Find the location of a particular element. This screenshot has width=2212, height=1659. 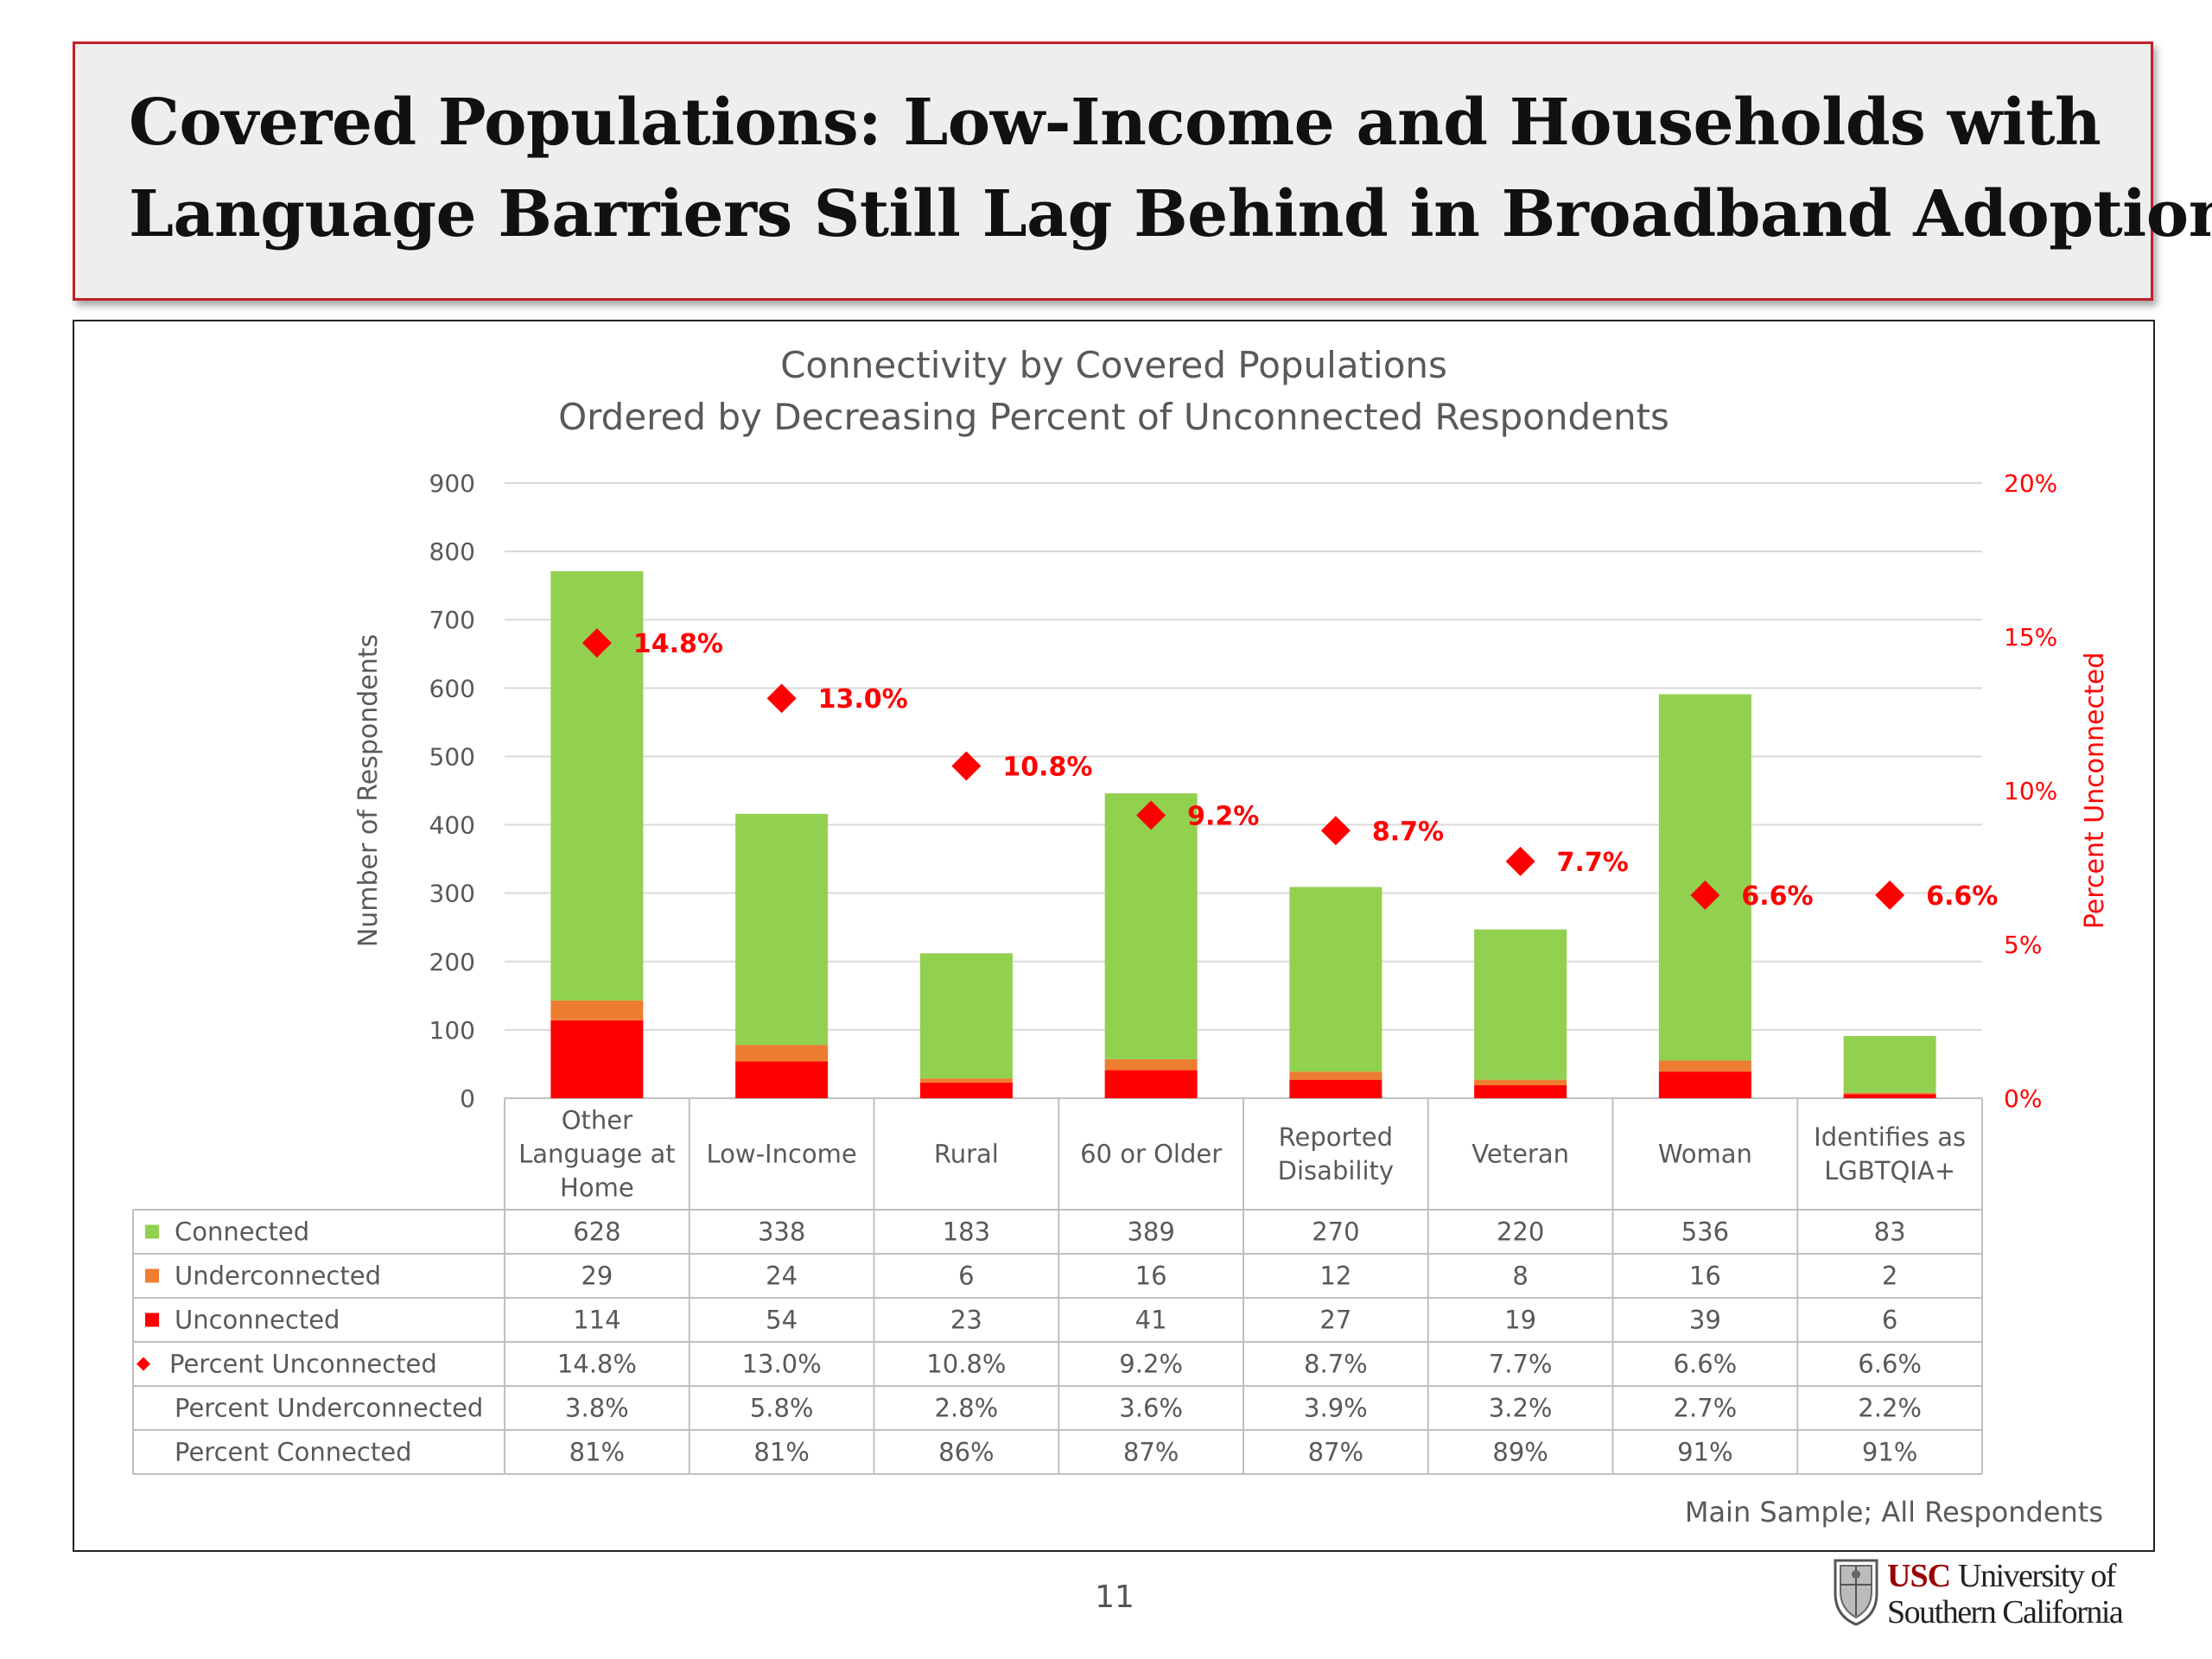

table-cell: 83 is located at coordinates (1890, 1232).